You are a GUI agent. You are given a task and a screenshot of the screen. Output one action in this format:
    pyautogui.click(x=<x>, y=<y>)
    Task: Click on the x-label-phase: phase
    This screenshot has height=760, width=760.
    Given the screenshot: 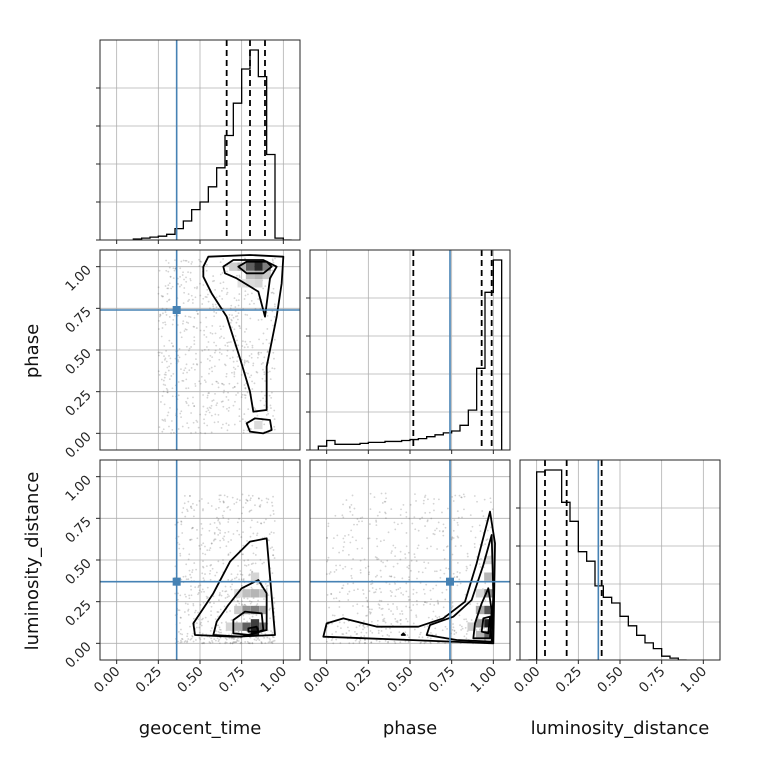 What is the action you would take?
    pyautogui.click(x=410, y=728)
    